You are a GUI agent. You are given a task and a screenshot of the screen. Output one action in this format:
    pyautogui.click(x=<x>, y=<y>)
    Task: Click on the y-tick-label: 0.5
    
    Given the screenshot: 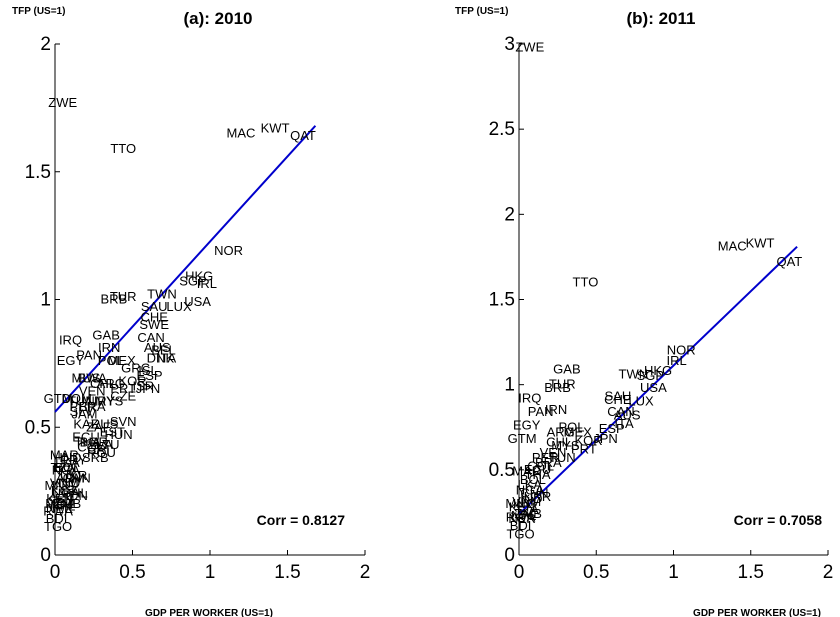 What is the action you would take?
    pyautogui.click(x=38, y=427)
    